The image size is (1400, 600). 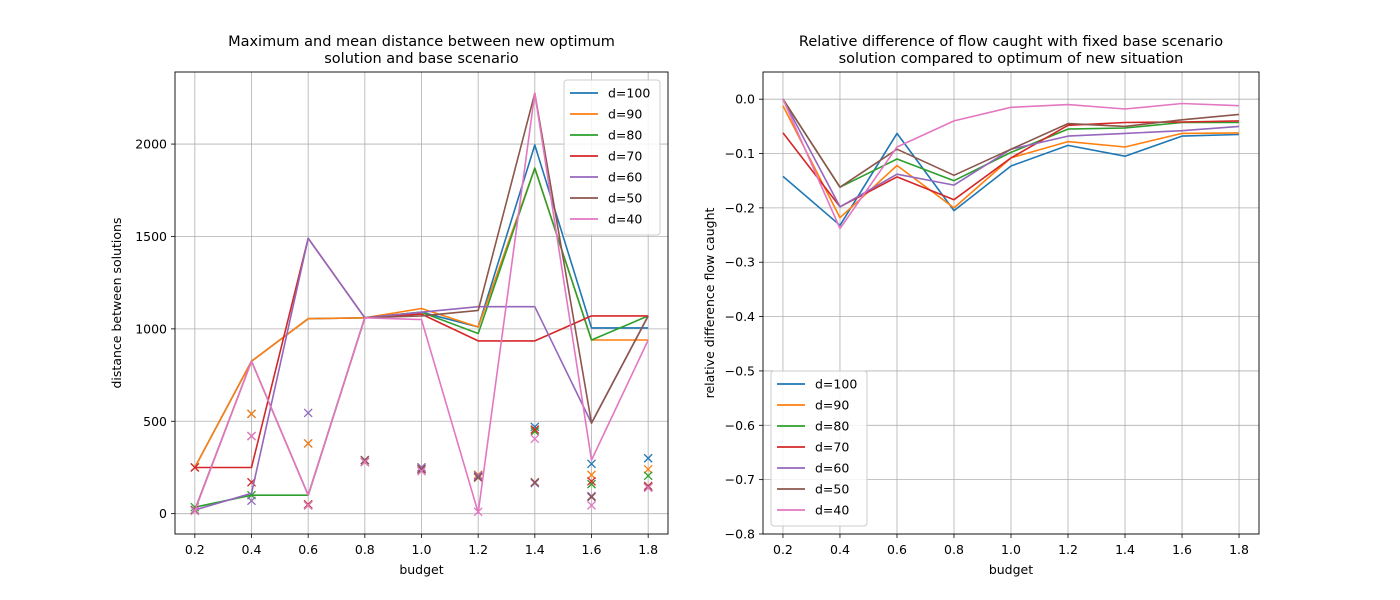 What do you see at coordinates (740, 425) in the screenshot?
I see `y-tick-label: −0.6` at bounding box center [740, 425].